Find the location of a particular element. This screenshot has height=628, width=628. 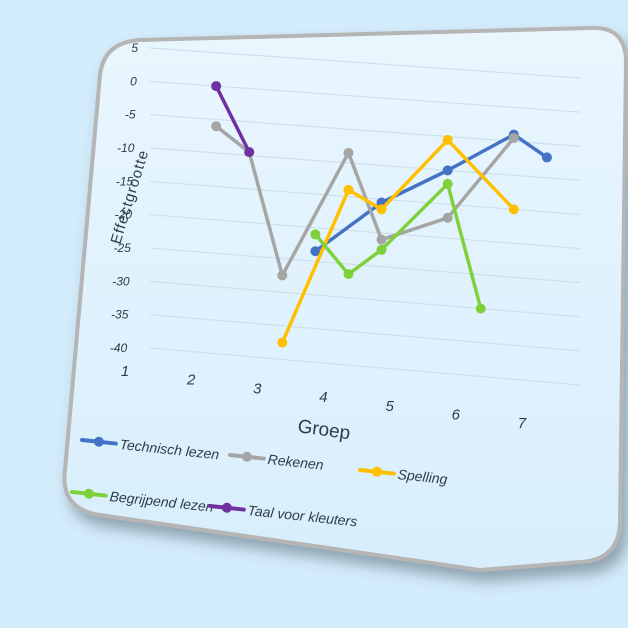

x-tick-label: 6 is located at coordinates (456, 414).